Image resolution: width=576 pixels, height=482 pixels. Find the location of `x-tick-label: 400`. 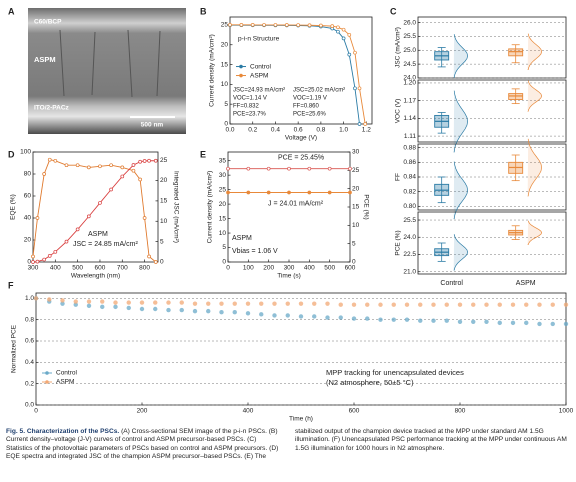

x-tick-label: 400 is located at coordinates (248, 411).